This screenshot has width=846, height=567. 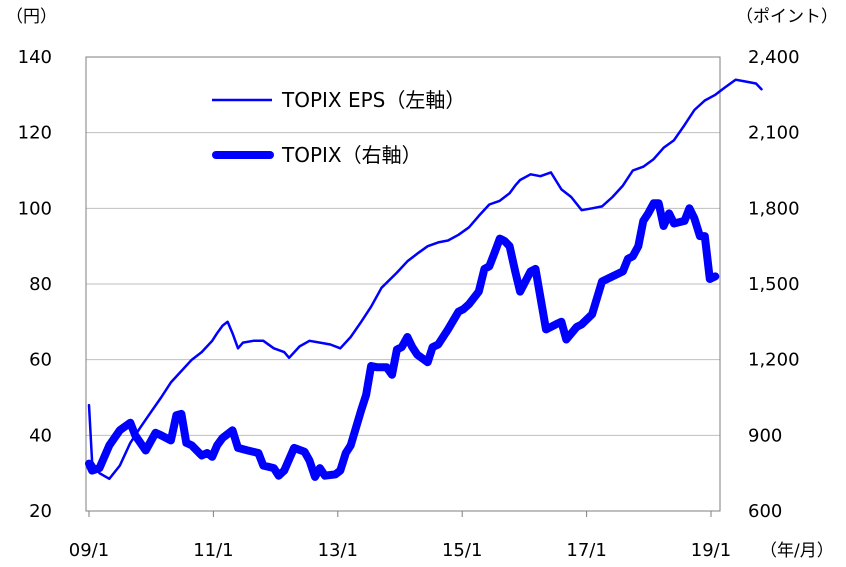 I want to click on left-axis-tick-label: 140, so click(x=35, y=57).